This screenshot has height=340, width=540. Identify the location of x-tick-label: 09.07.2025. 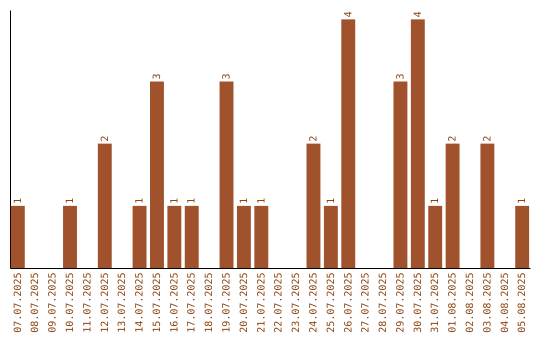
(53, 302).